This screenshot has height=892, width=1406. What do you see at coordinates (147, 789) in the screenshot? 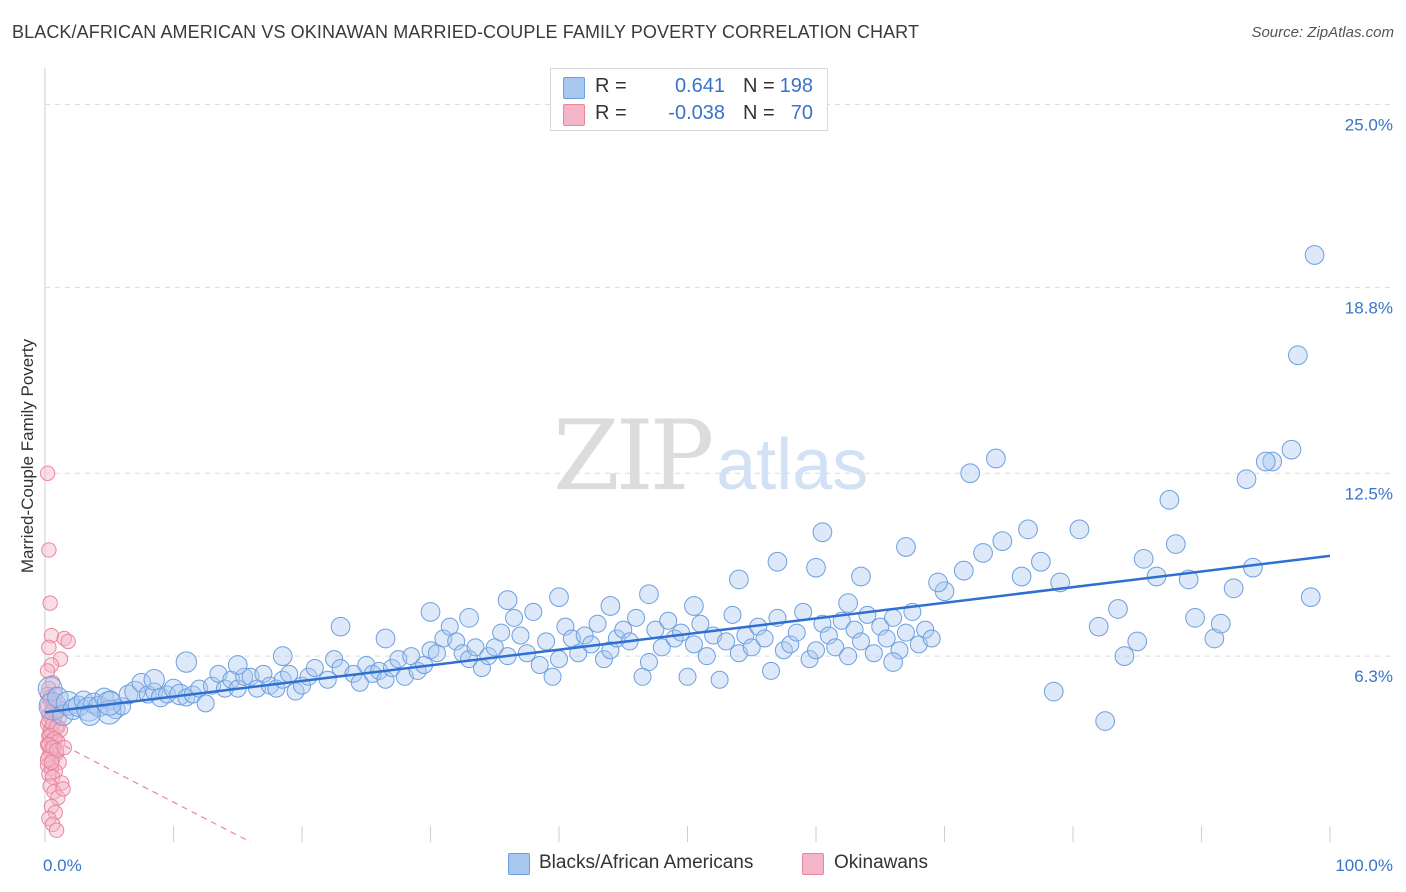
I see `okinawans-trend-line` at bounding box center [147, 789].